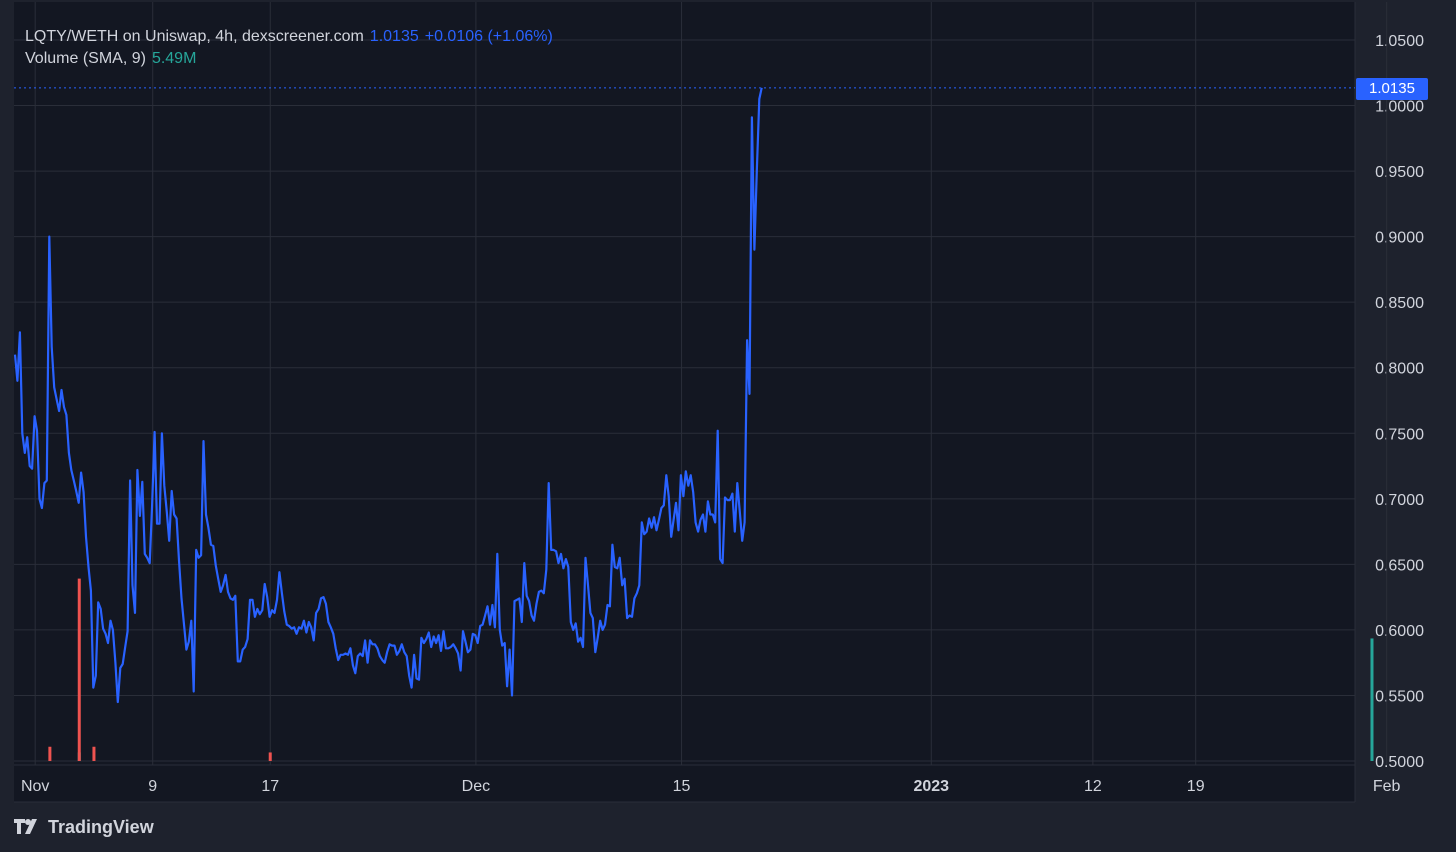 The width and height of the screenshot is (1456, 852). Describe the element at coordinates (101, 826) in the screenshot. I see `brand-name: TradingView` at that location.